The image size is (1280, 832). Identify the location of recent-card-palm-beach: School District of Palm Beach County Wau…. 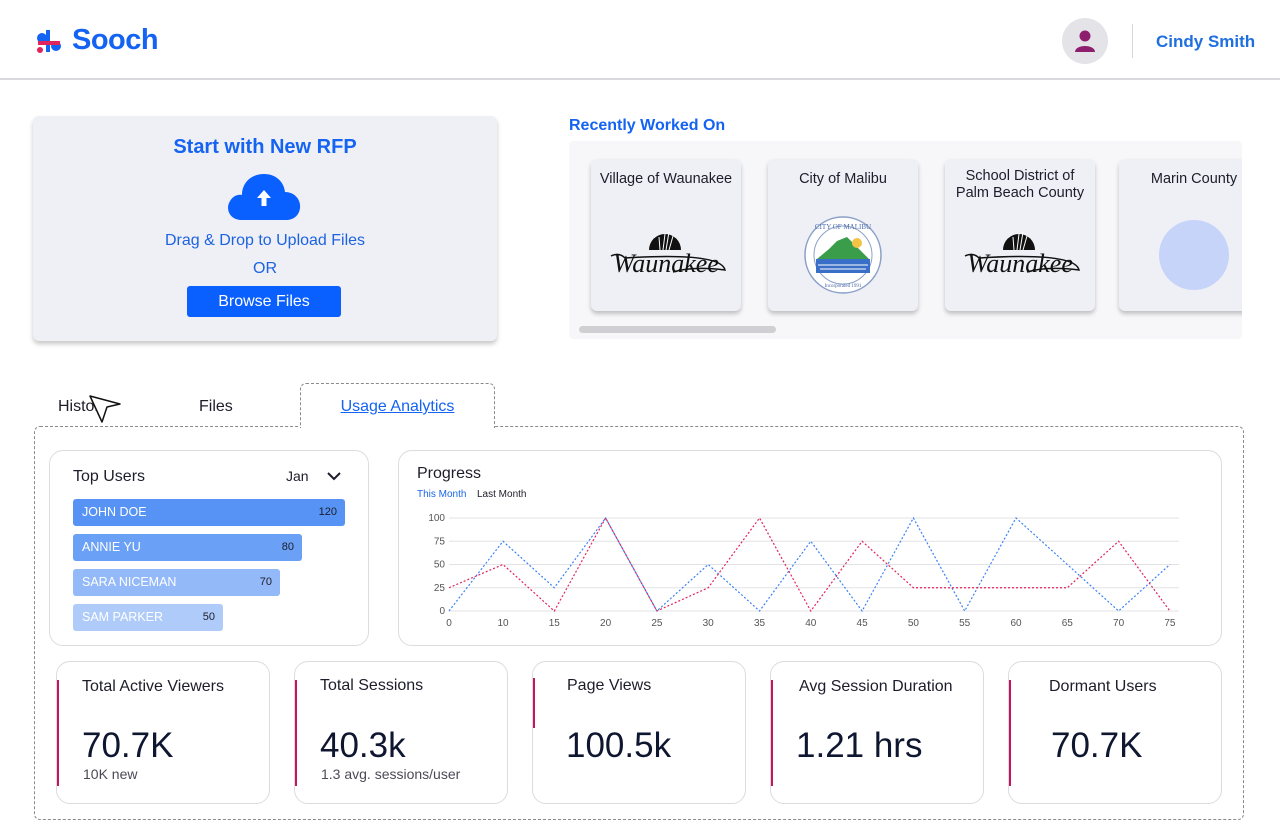
(1020, 235).